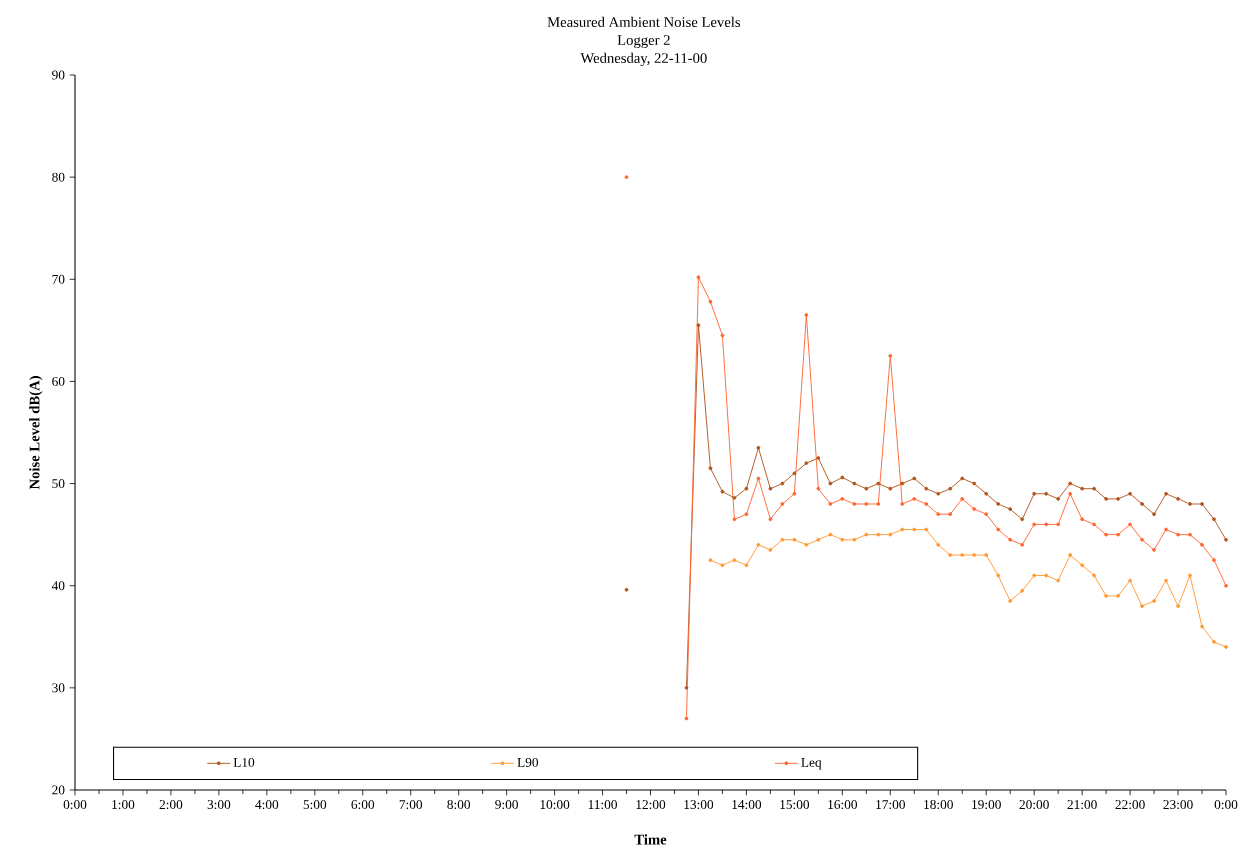  Describe the element at coordinates (58, 484) in the screenshot. I see `y-tick-label: 50` at that location.